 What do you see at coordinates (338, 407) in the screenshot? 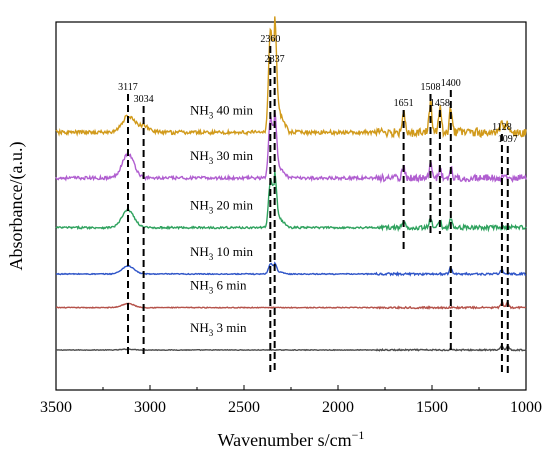
I see `x-tick-label: 2000` at bounding box center [338, 407].